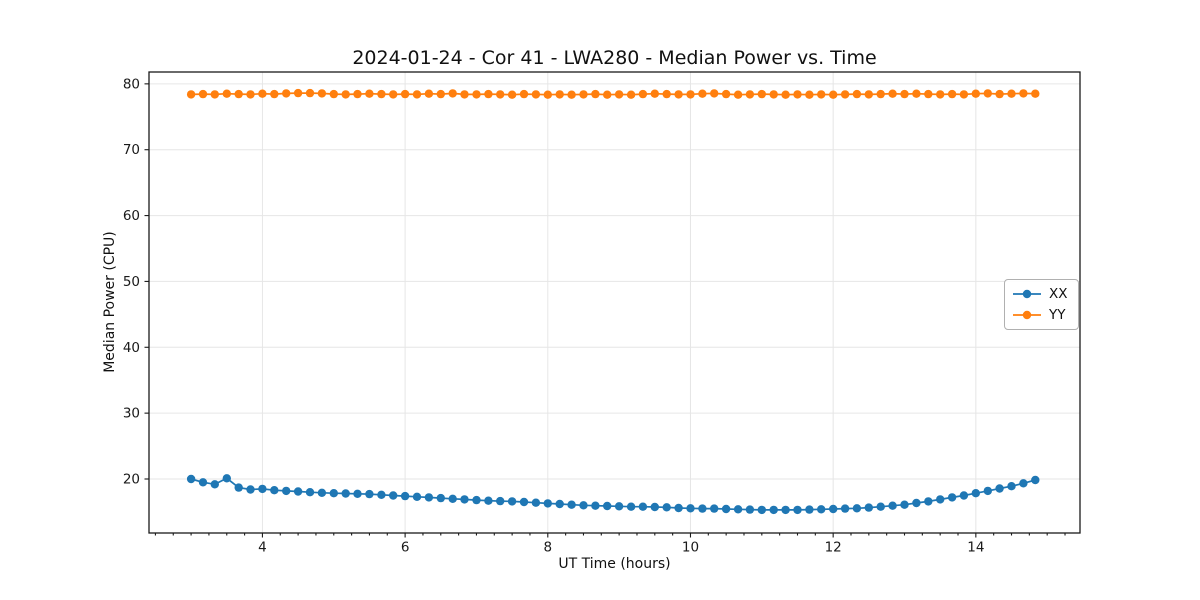  I want to click on svg-text: 30, so click(131, 414).